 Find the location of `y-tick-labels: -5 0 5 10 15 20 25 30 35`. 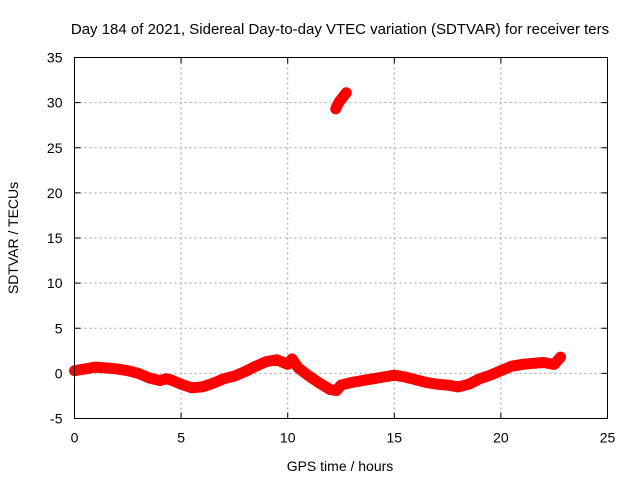

y-tick-labels: -5 0 5 10 15 20 25 30 35 is located at coordinates (55, 238).